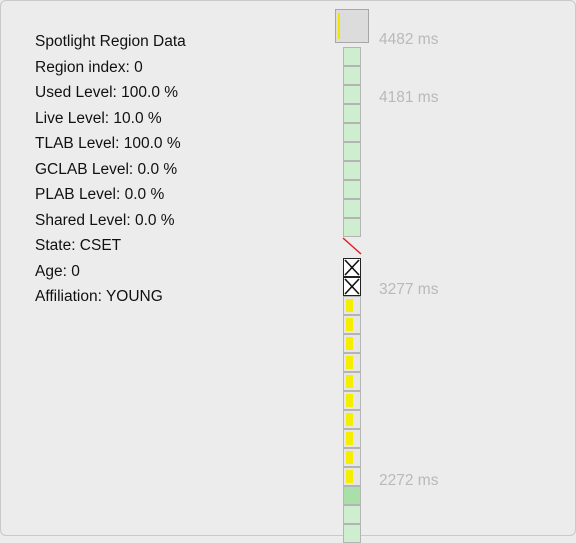 The width and height of the screenshot is (576, 543). I want to click on timestamp-label: 4181 ms, so click(408, 98).